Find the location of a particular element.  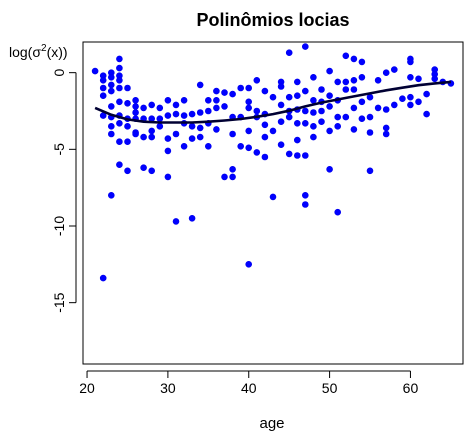

local-polynomial-fit-line is located at coordinates (273, 102).